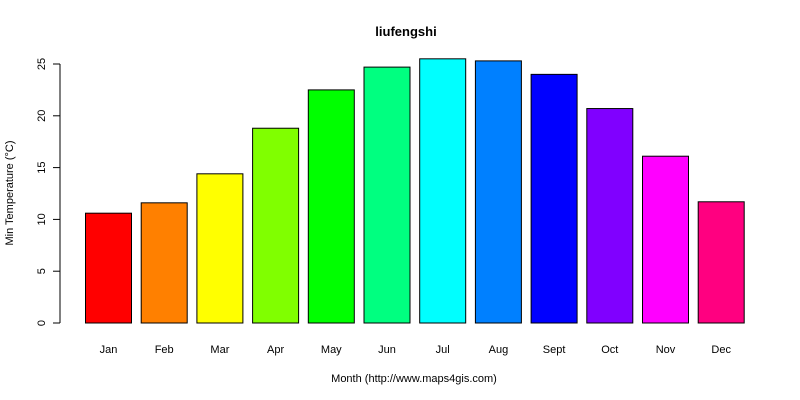 The width and height of the screenshot is (800, 400). I want to click on x-tick-label: Apr, so click(275, 350).